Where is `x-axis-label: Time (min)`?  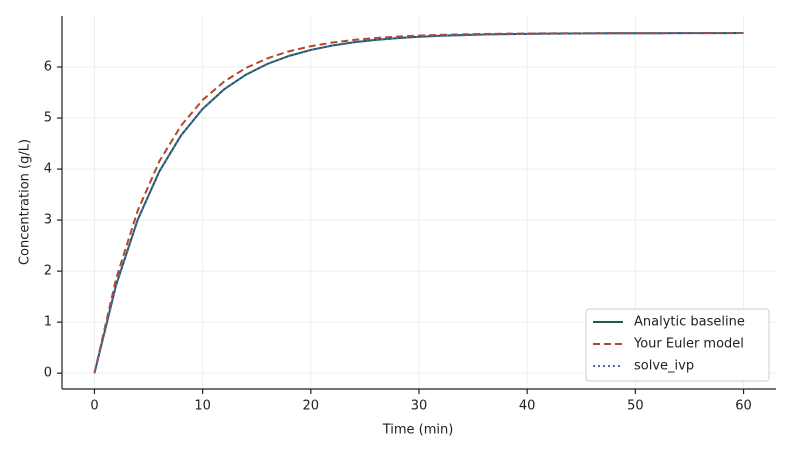
x-axis-label: Time (min) is located at coordinates (418, 430).